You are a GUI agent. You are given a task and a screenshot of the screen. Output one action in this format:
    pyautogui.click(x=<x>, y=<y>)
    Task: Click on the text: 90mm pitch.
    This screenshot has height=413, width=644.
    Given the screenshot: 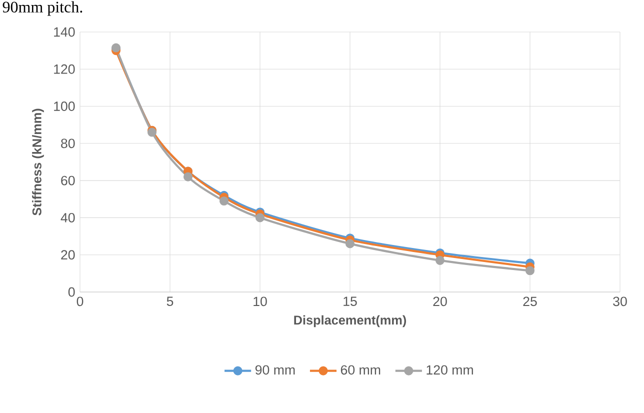 What is the action you would take?
    pyautogui.click(x=42, y=8)
    